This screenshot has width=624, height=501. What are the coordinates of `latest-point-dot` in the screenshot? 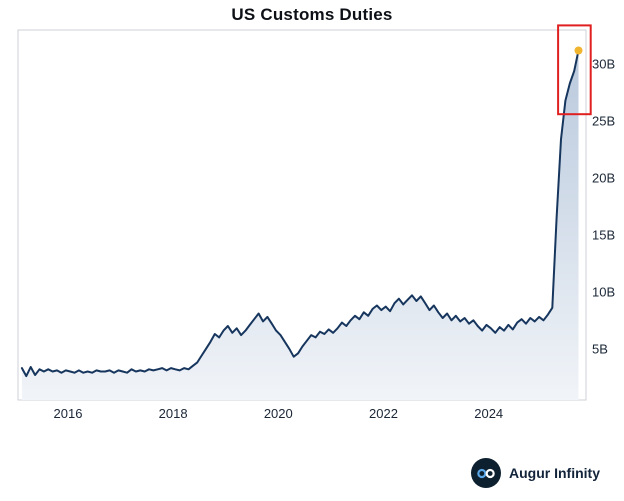 It's located at (578, 50).